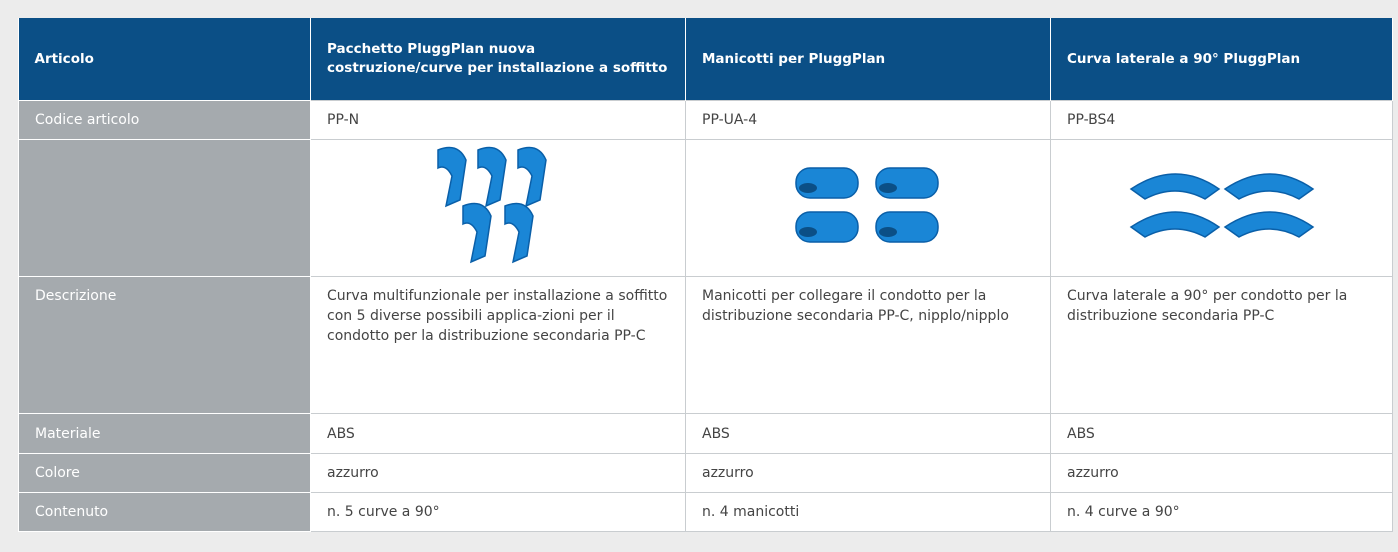 The image size is (1398, 552). Describe the element at coordinates (1221, 120) in the screenshot. I see `cell: PP-BS4` at that location.